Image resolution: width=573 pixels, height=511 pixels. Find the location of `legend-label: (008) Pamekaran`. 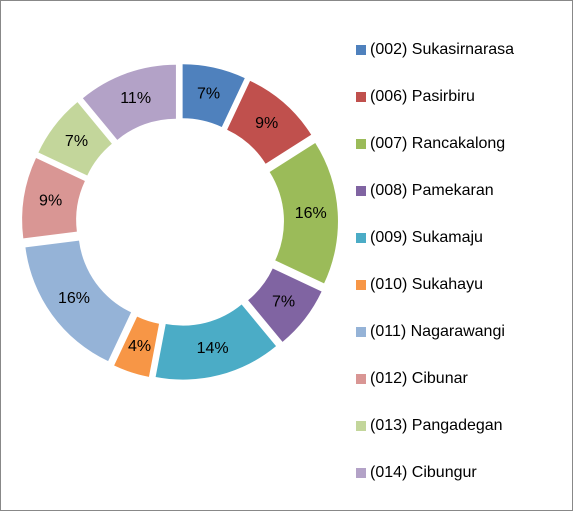

legend-label: (008) Pamekaran is located at coordinates (432, 190).